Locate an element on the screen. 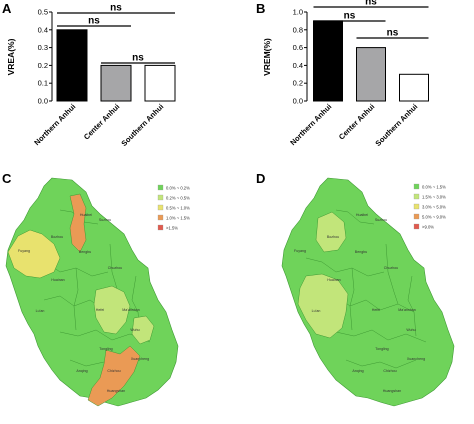 The width and height of the screenshot is (474, 424). panel-letter-c: C is located at coordinates (7, 178).